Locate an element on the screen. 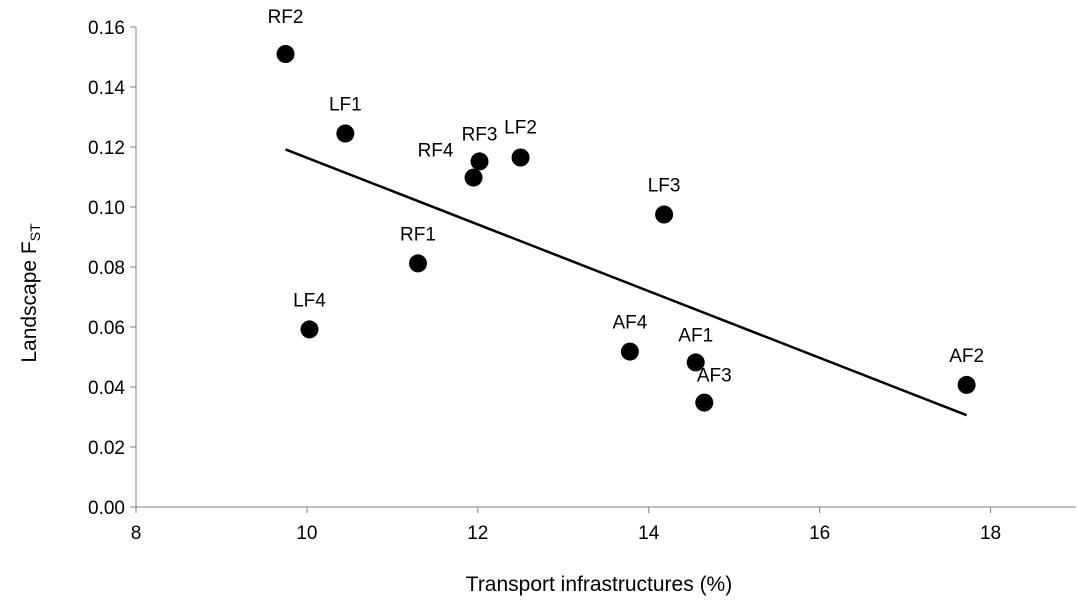 Image resolution: width=1078 pixels, height=608 pixels. point-label-af2: AF2 is located at coordinates (966, 356).